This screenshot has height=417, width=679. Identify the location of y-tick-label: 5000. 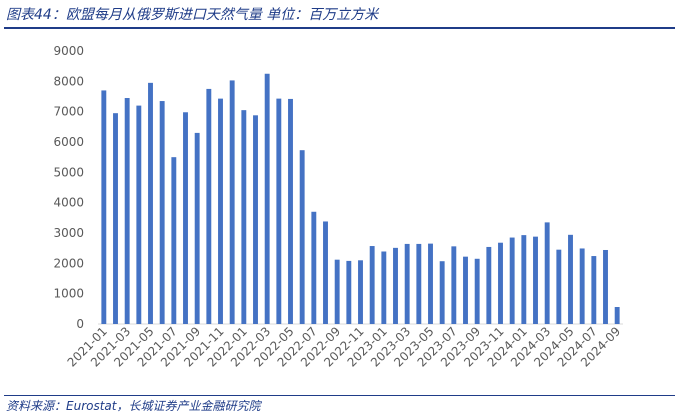
(68, 172).